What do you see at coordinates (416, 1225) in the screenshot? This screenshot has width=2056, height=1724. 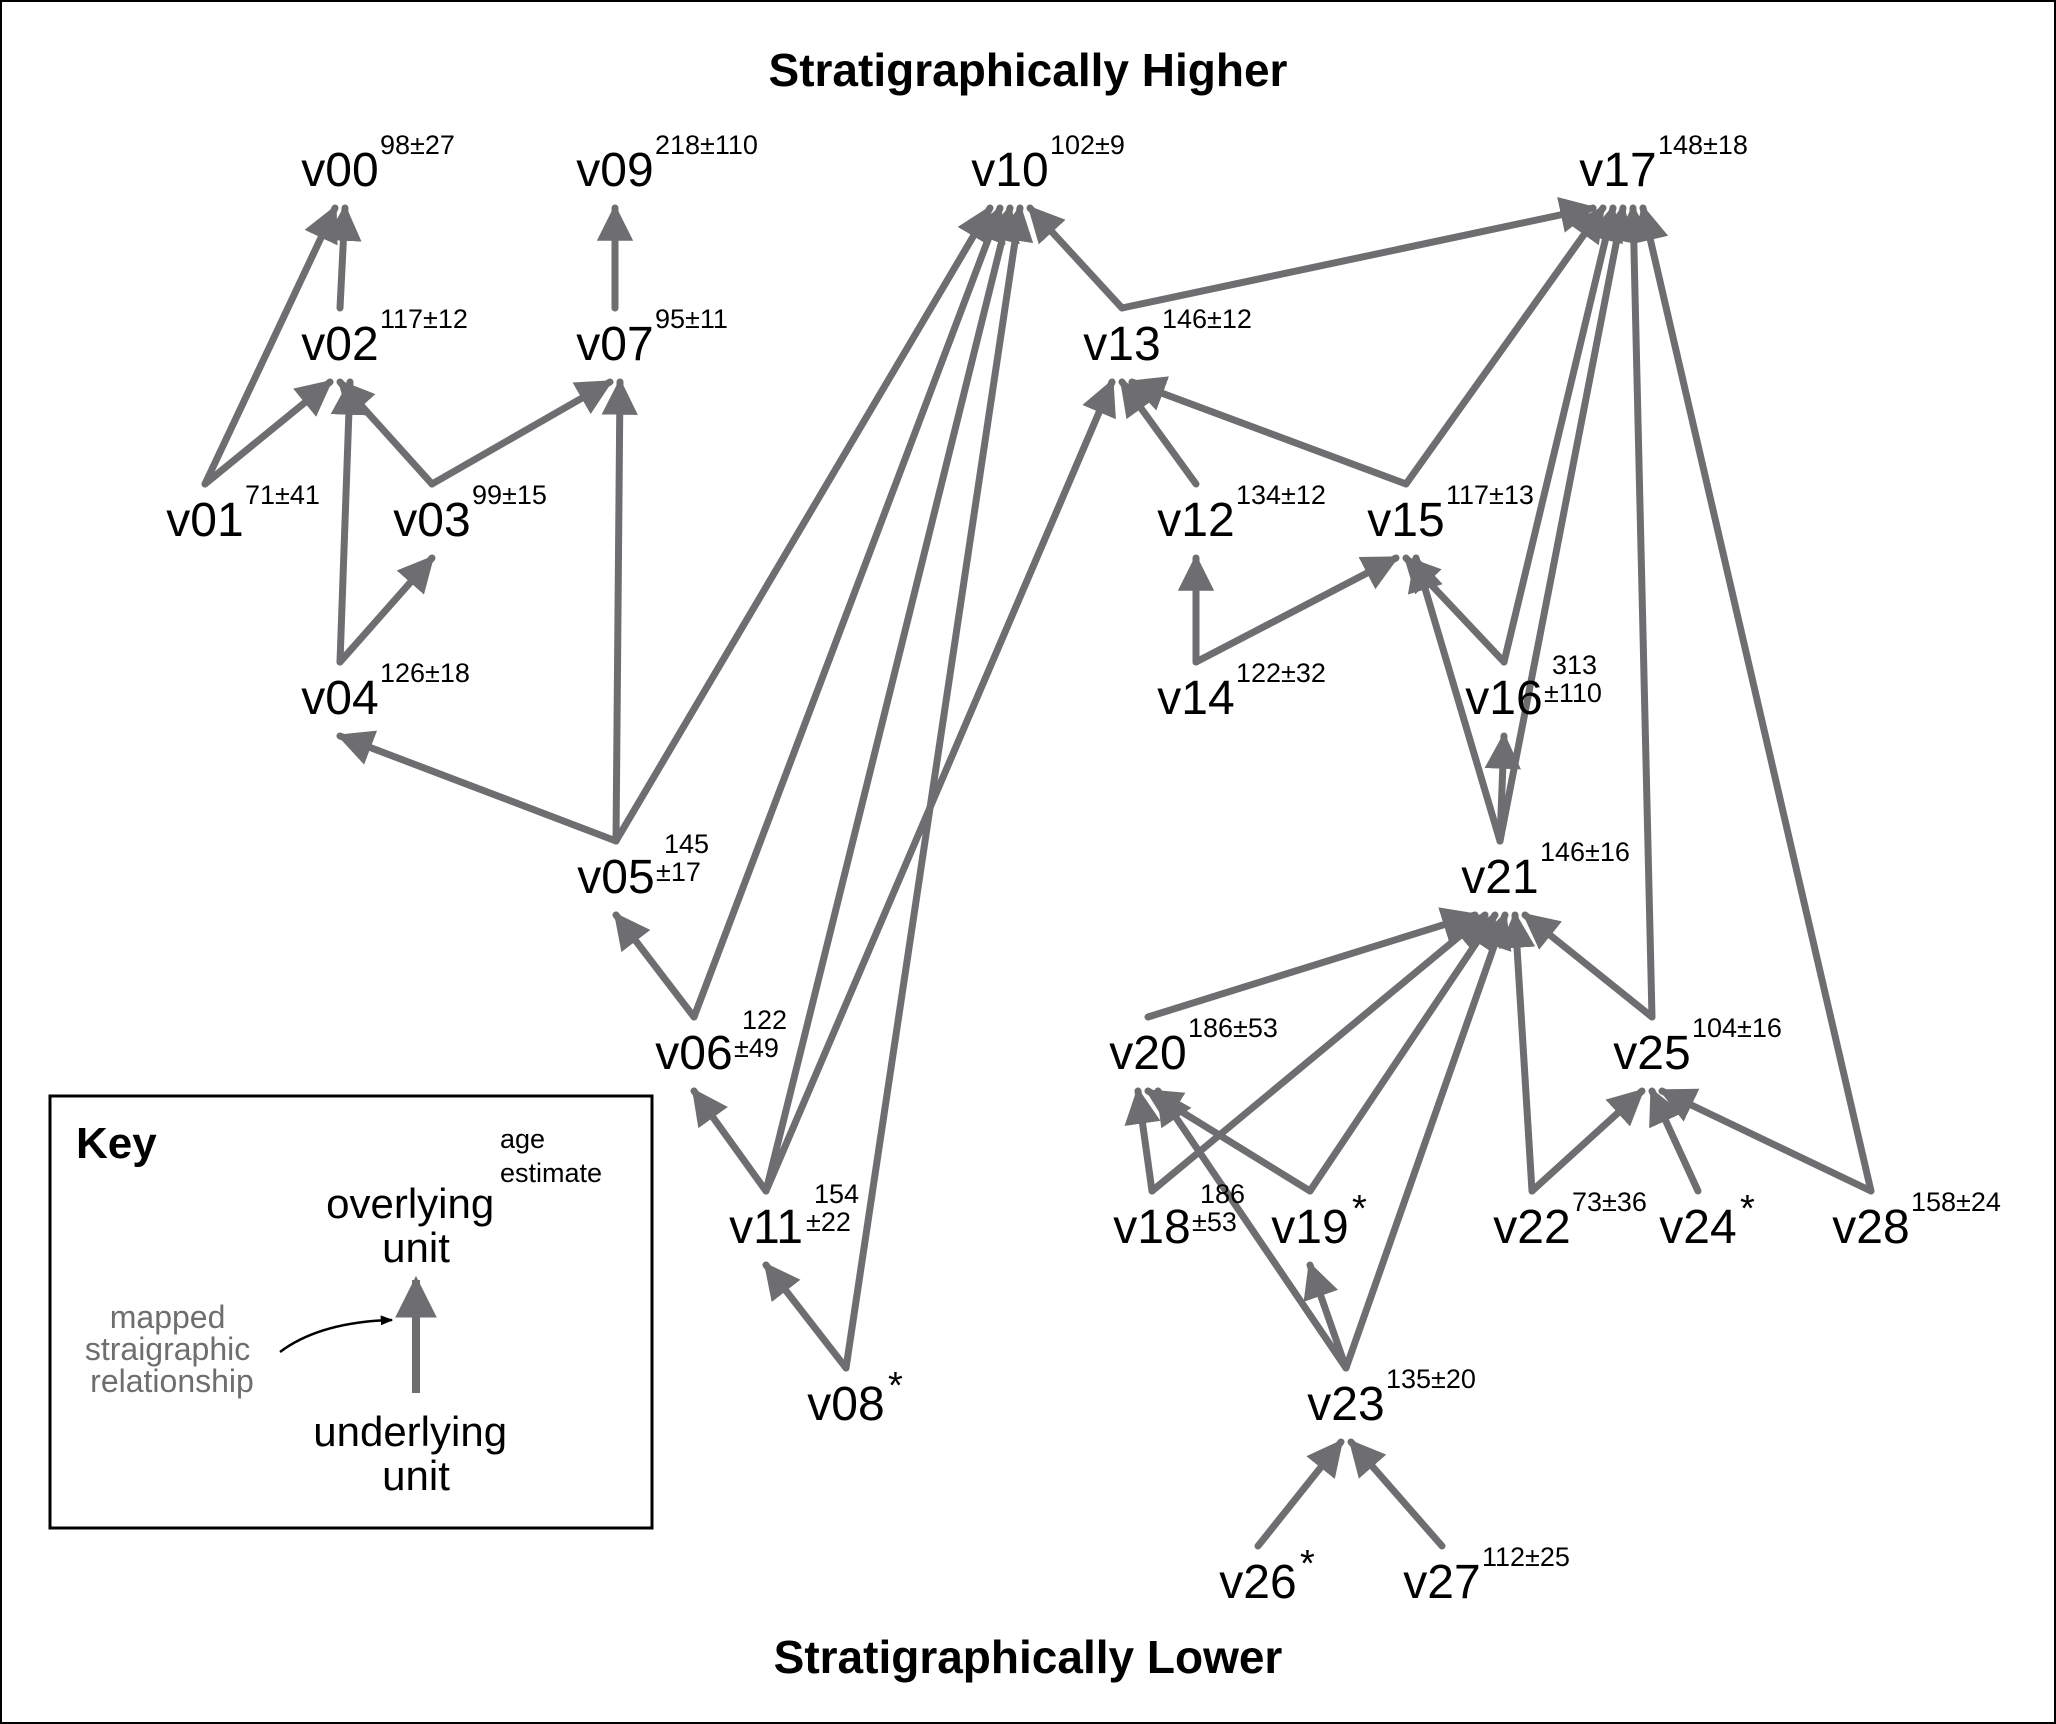 I see `key-overlying-unit: overlying unit` at bounding box center [416, 1225].